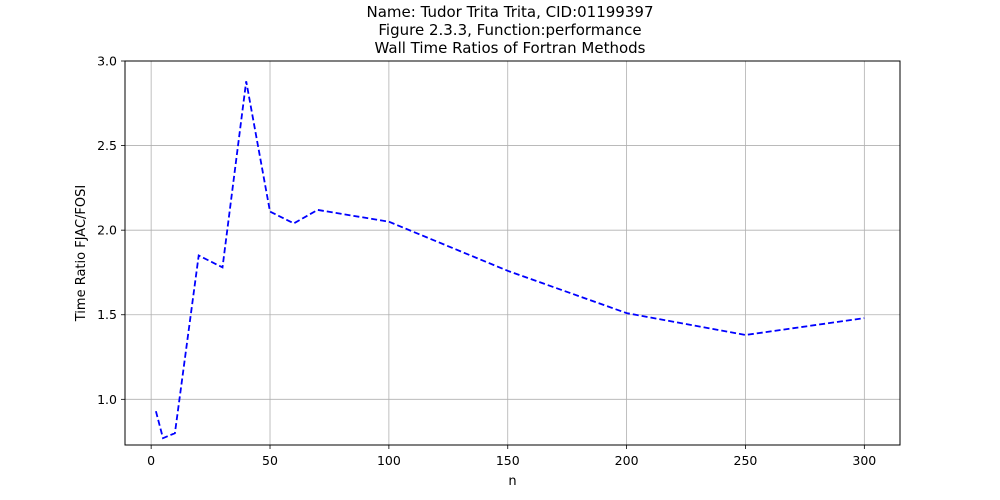 This screenshot has width=1000, height=500. I want to click on chart-title-line: Figure 2.3.3, Function:performance, so click(509, 30).